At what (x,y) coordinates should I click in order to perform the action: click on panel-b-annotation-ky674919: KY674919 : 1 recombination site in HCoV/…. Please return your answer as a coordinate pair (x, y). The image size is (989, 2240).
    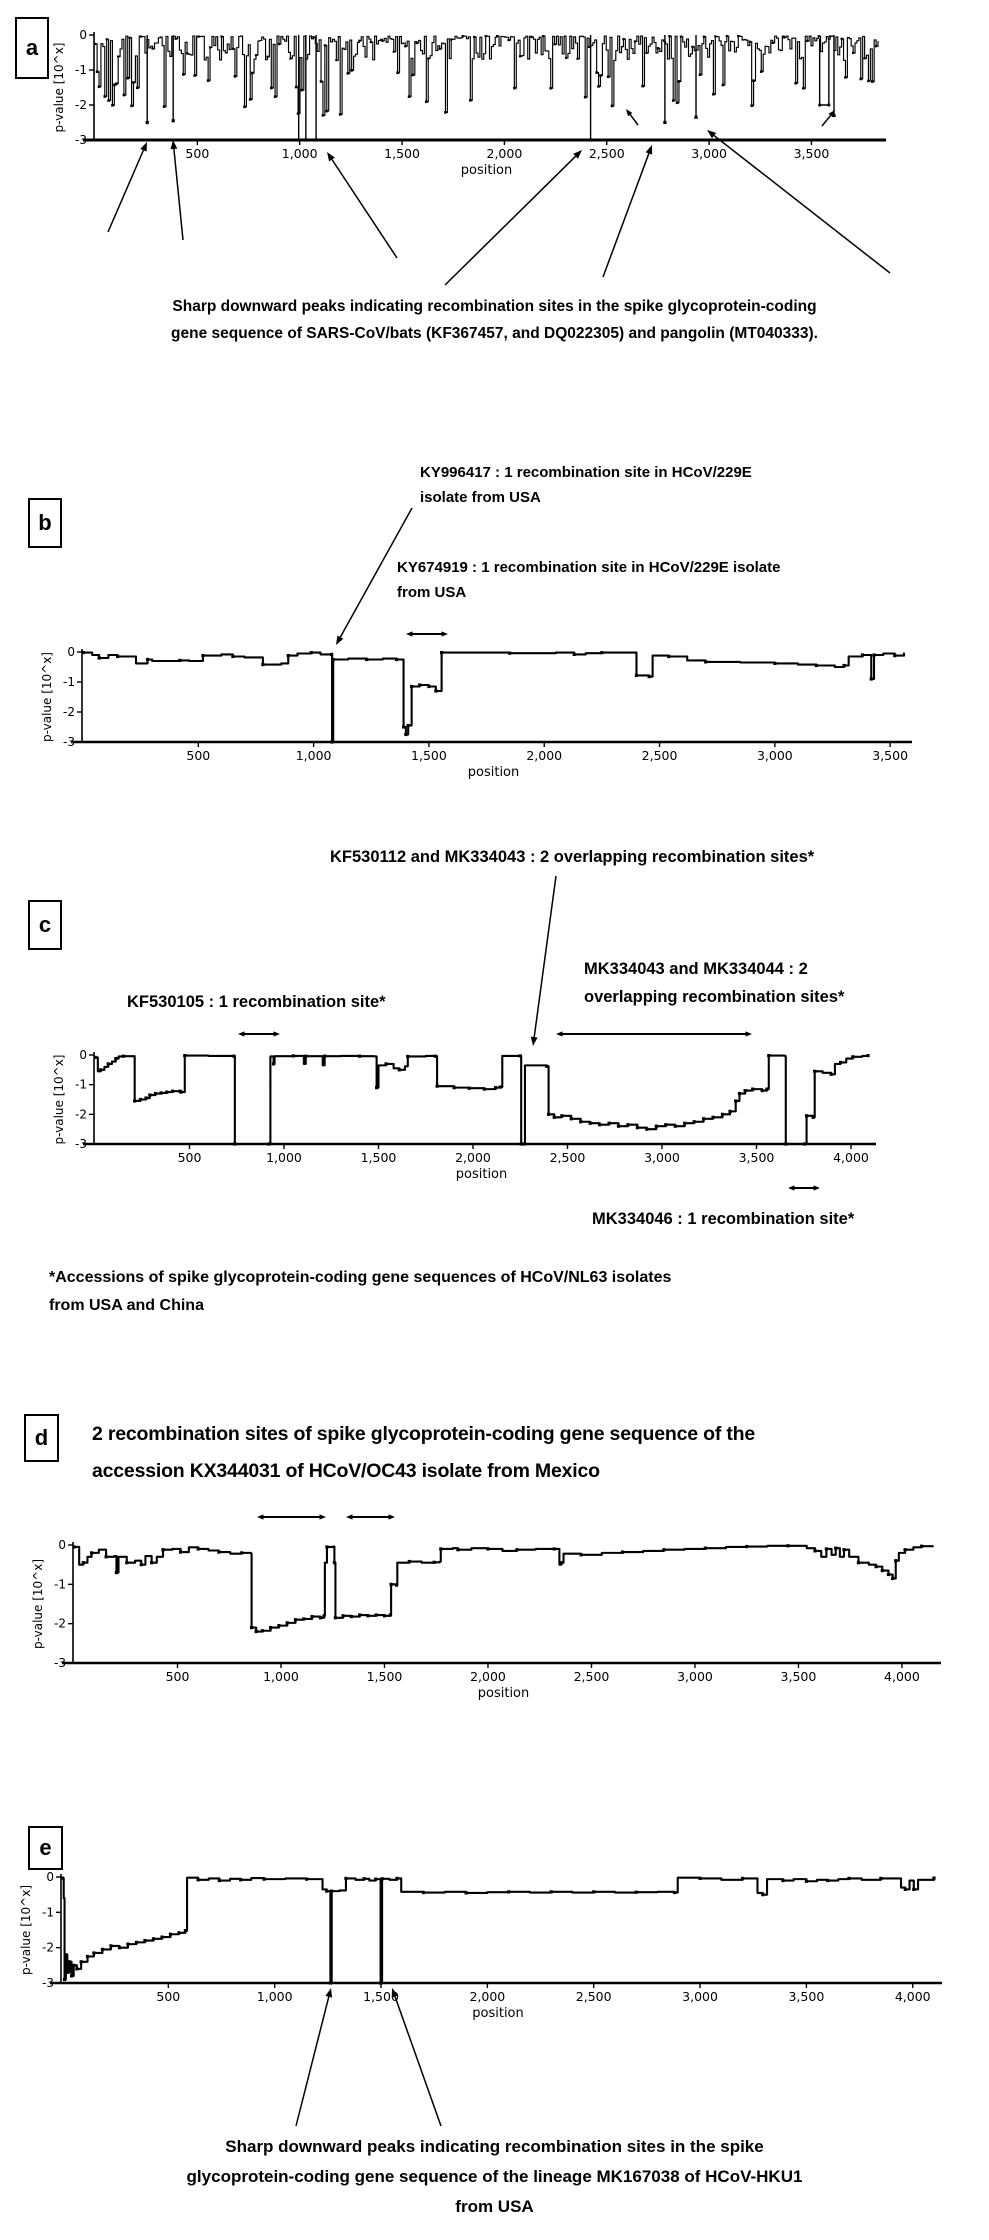
    Looking at the image, I should click on (588, 580).